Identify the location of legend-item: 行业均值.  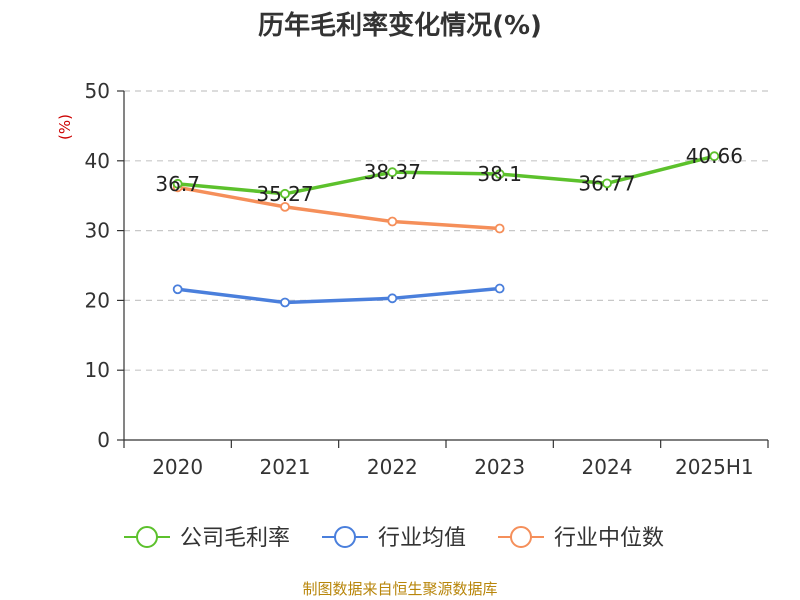
(394, 538).